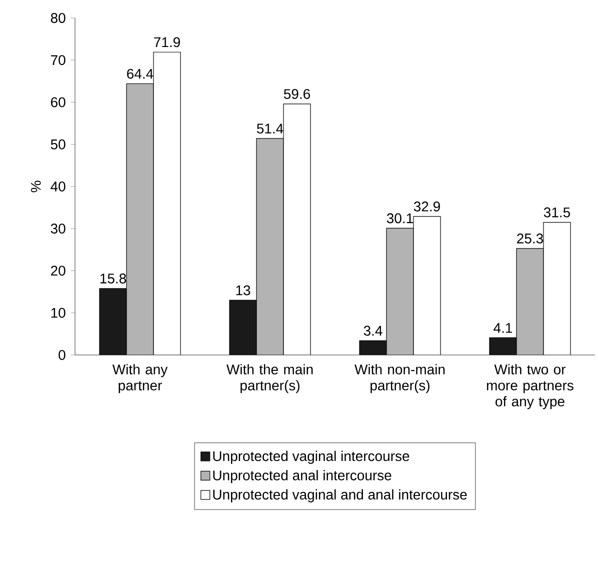 The width and height of the screenshot is (598, 587). What do you see at coordinates (340, 495) in the screenshot?
I see `legend-label: Unprotected vaginal and anal intercourse` at bounding box center [340, 495].